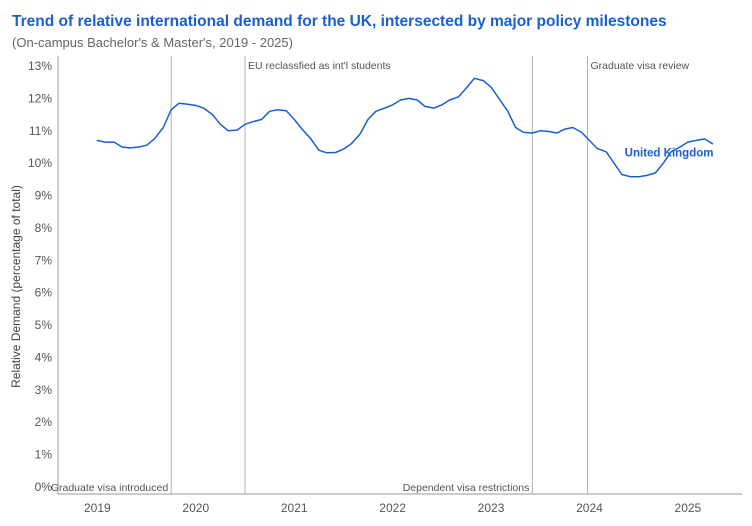  Describe the element at coordinates (44, 422) in the screenshot. I see `y-tick-label: 2%` at that location.